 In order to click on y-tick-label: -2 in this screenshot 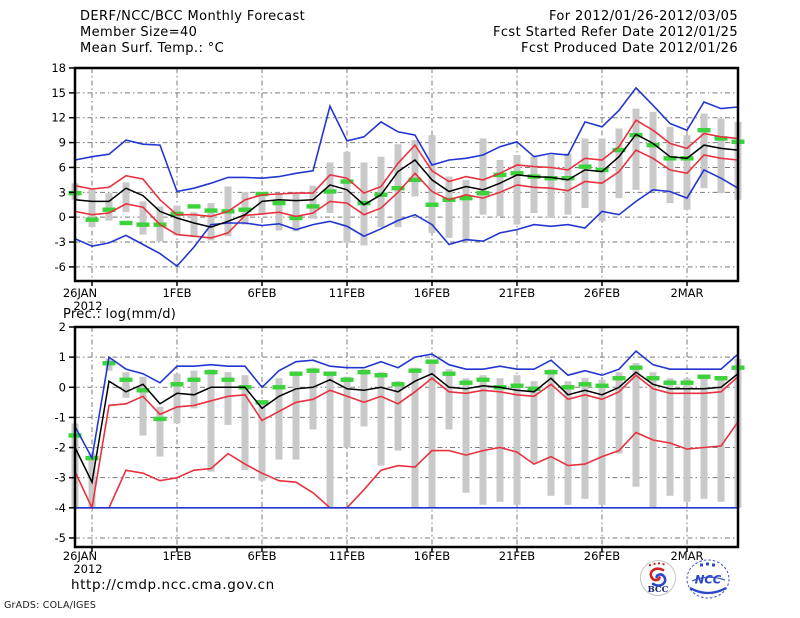, I will do `click(60, 448)`.